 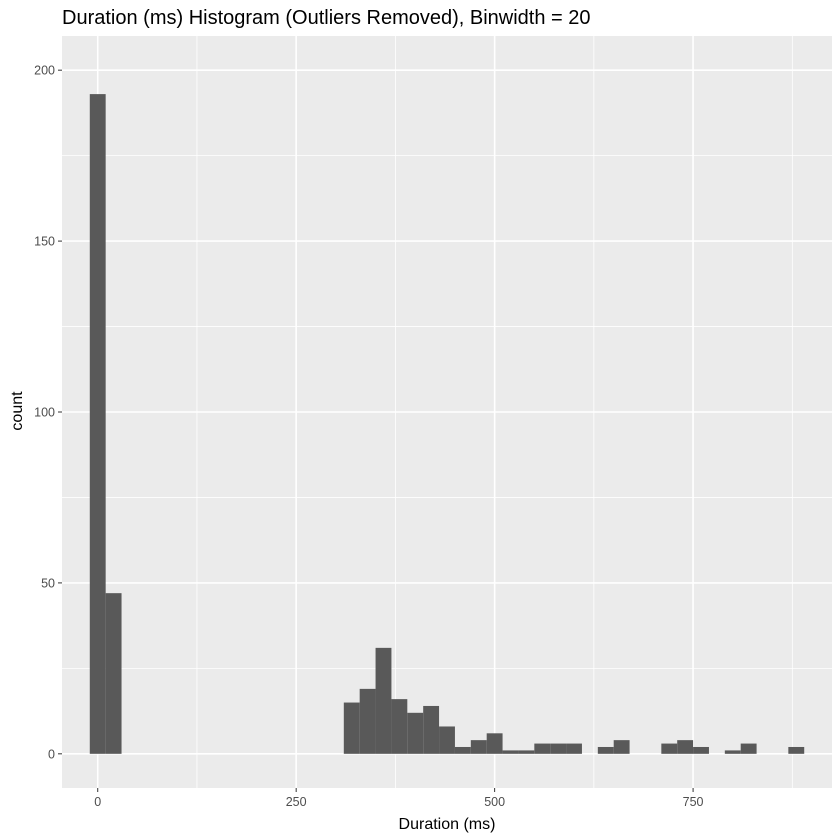 What do you see at coordinates (44, 242) in the screenshot?
I see `y-tick-label: 150` at bounding box center [44, 242].